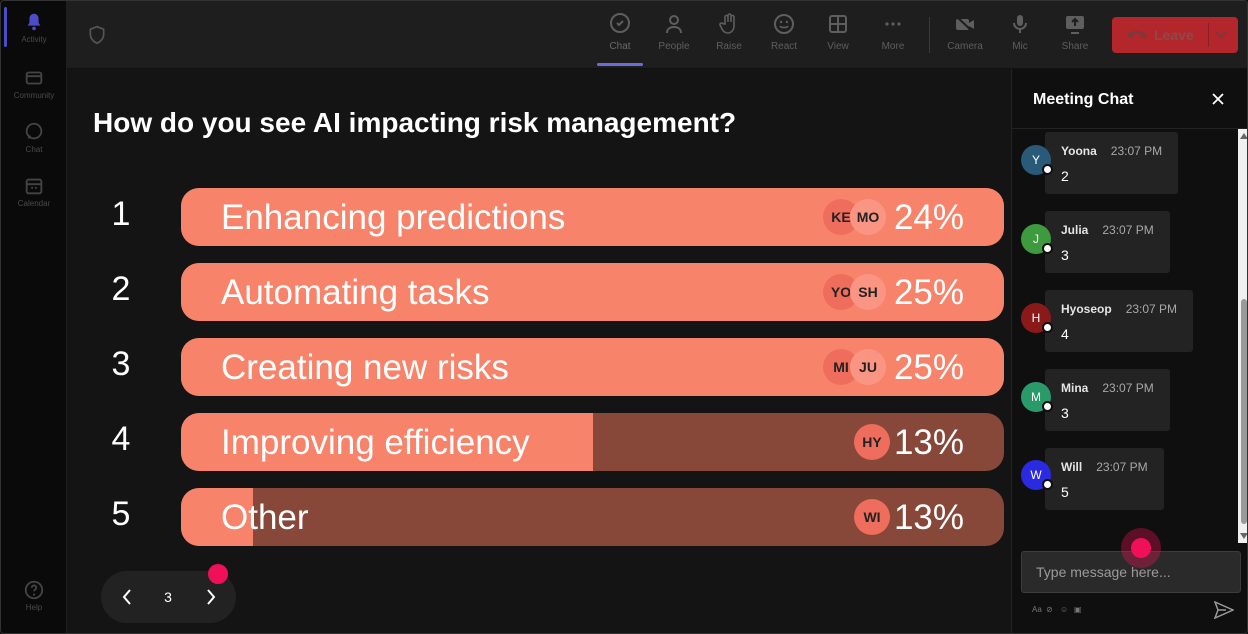 The width and height of the screenshot is (1248, 634). What do you see at coordinates (872, 517) in the screenshot?
I see `avatar: WI` at bounding box center [872, 517].